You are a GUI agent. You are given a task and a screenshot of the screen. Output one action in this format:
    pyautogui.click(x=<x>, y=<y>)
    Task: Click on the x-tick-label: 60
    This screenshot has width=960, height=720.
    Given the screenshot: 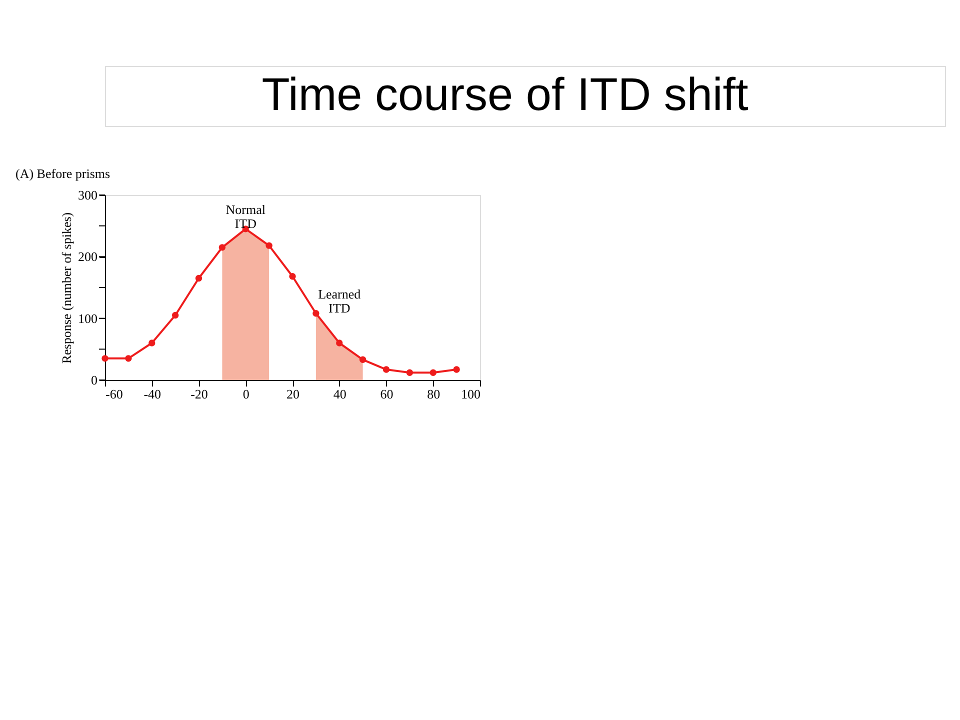 What is the action you would take?
    pyautogui.click(x=387, y=394)
    